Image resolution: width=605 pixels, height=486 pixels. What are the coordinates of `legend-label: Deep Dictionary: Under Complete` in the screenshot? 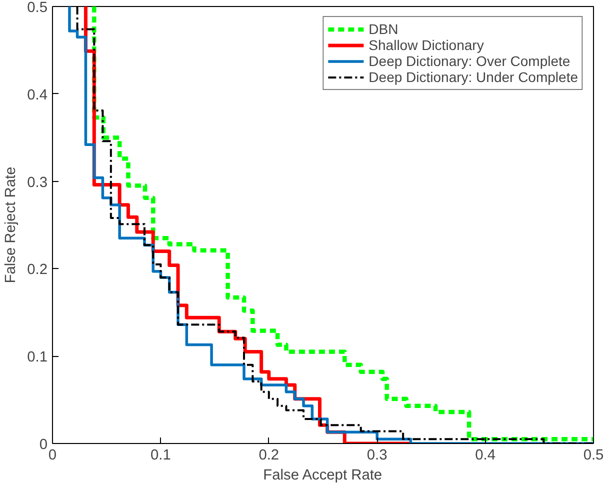 It's located at (473, 77).